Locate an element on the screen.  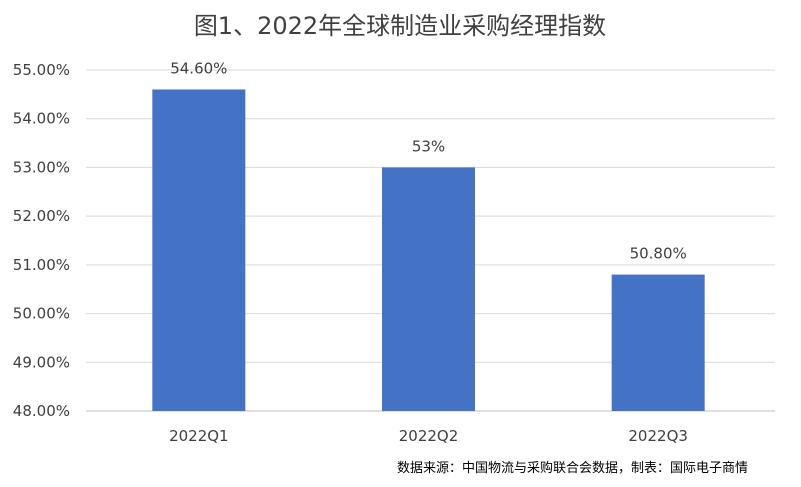
bar-2022Q2 is located at coordinates (428, 289).